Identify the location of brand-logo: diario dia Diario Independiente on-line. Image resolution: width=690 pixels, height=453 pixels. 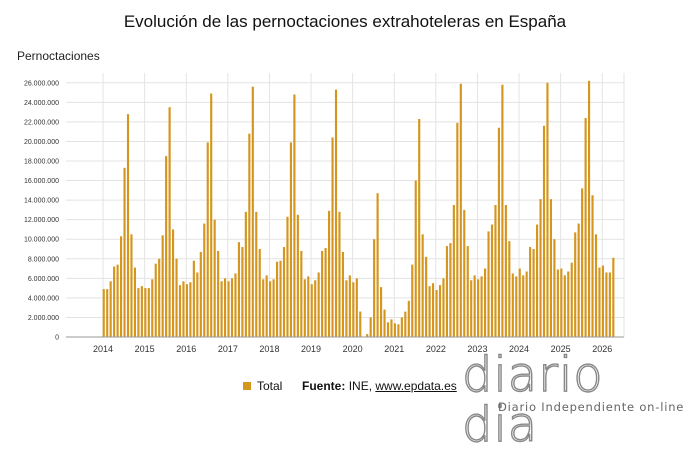
(575, 399).